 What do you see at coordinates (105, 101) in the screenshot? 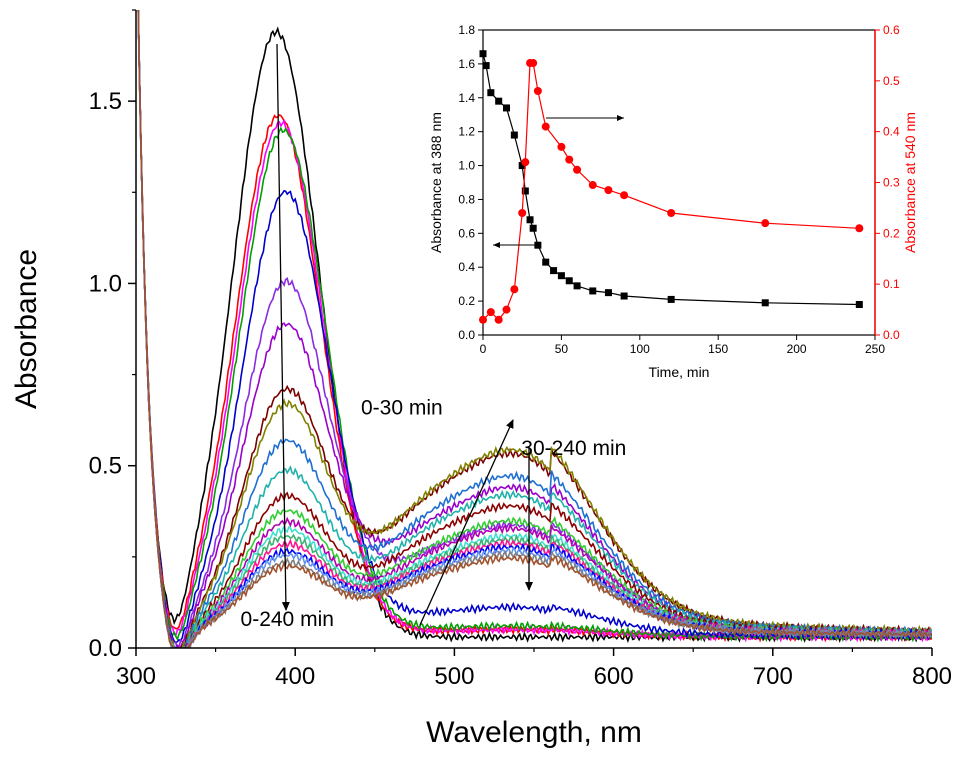
I see `y-tick-label: 1.5` at bounding box center [105, 101].